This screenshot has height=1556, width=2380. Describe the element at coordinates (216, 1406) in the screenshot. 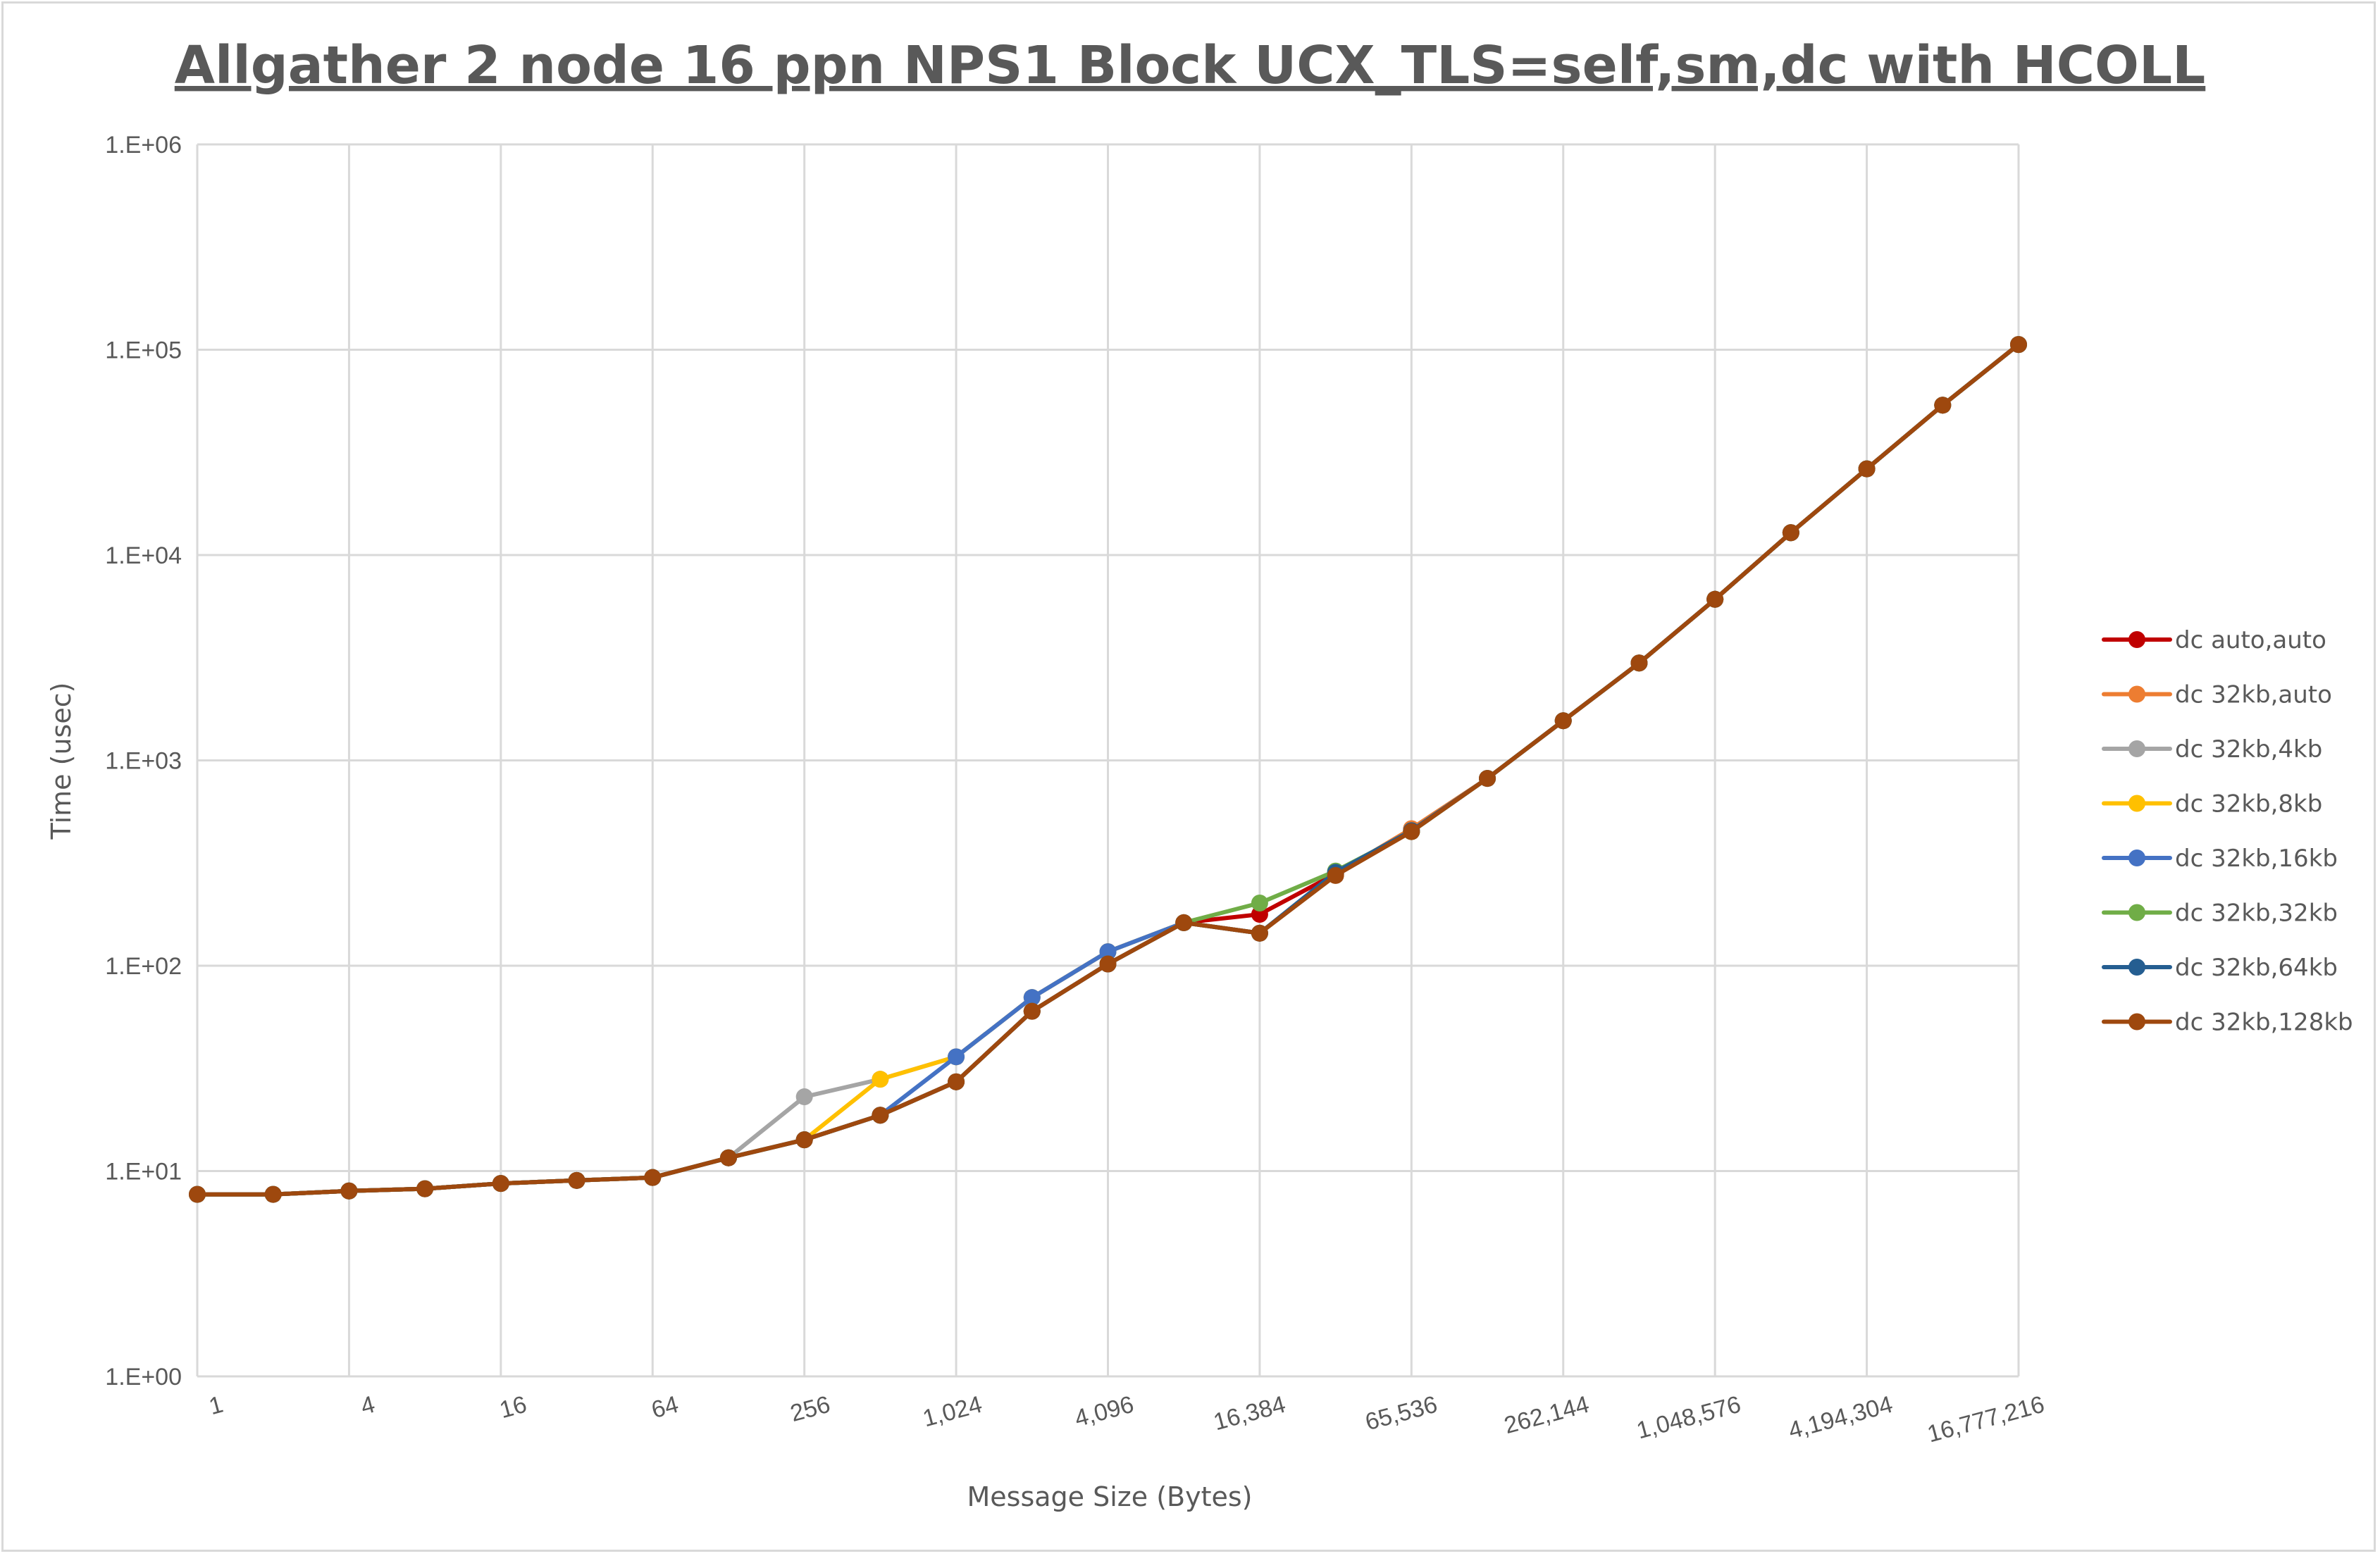

I see `x-tick-label: 1` at that location.